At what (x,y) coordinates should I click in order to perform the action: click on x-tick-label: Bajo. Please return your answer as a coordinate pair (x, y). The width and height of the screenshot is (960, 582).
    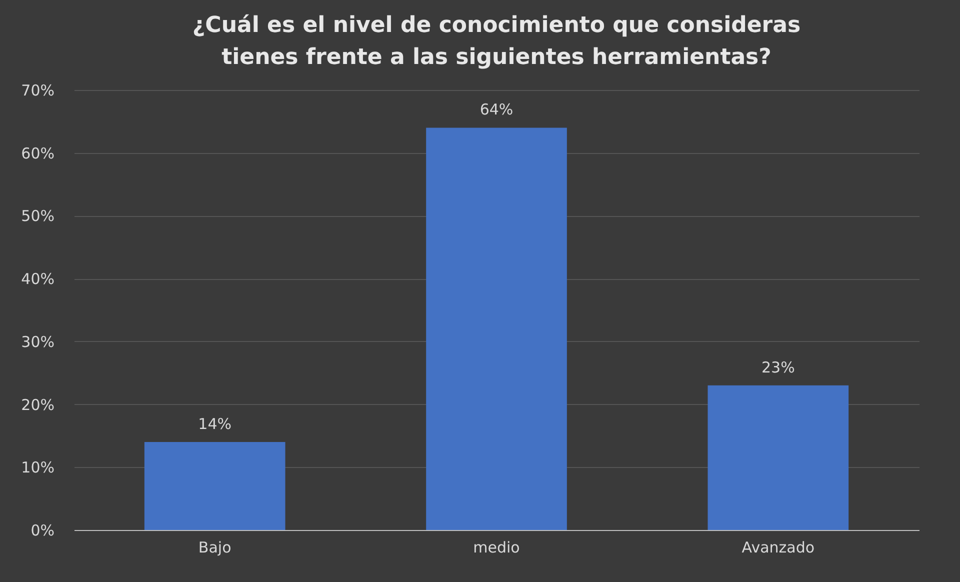
    Looking at the image, I should click on (215, 547).